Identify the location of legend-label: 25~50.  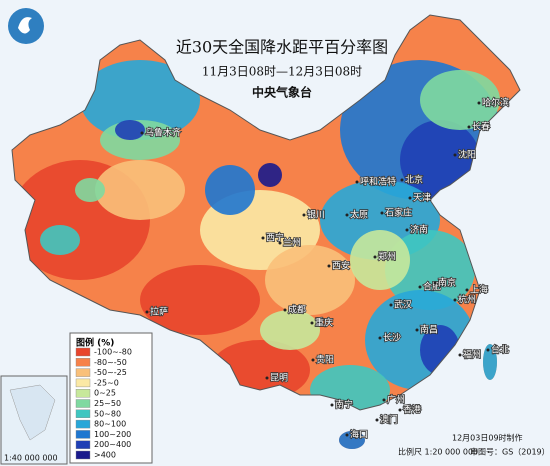
(107, 403).